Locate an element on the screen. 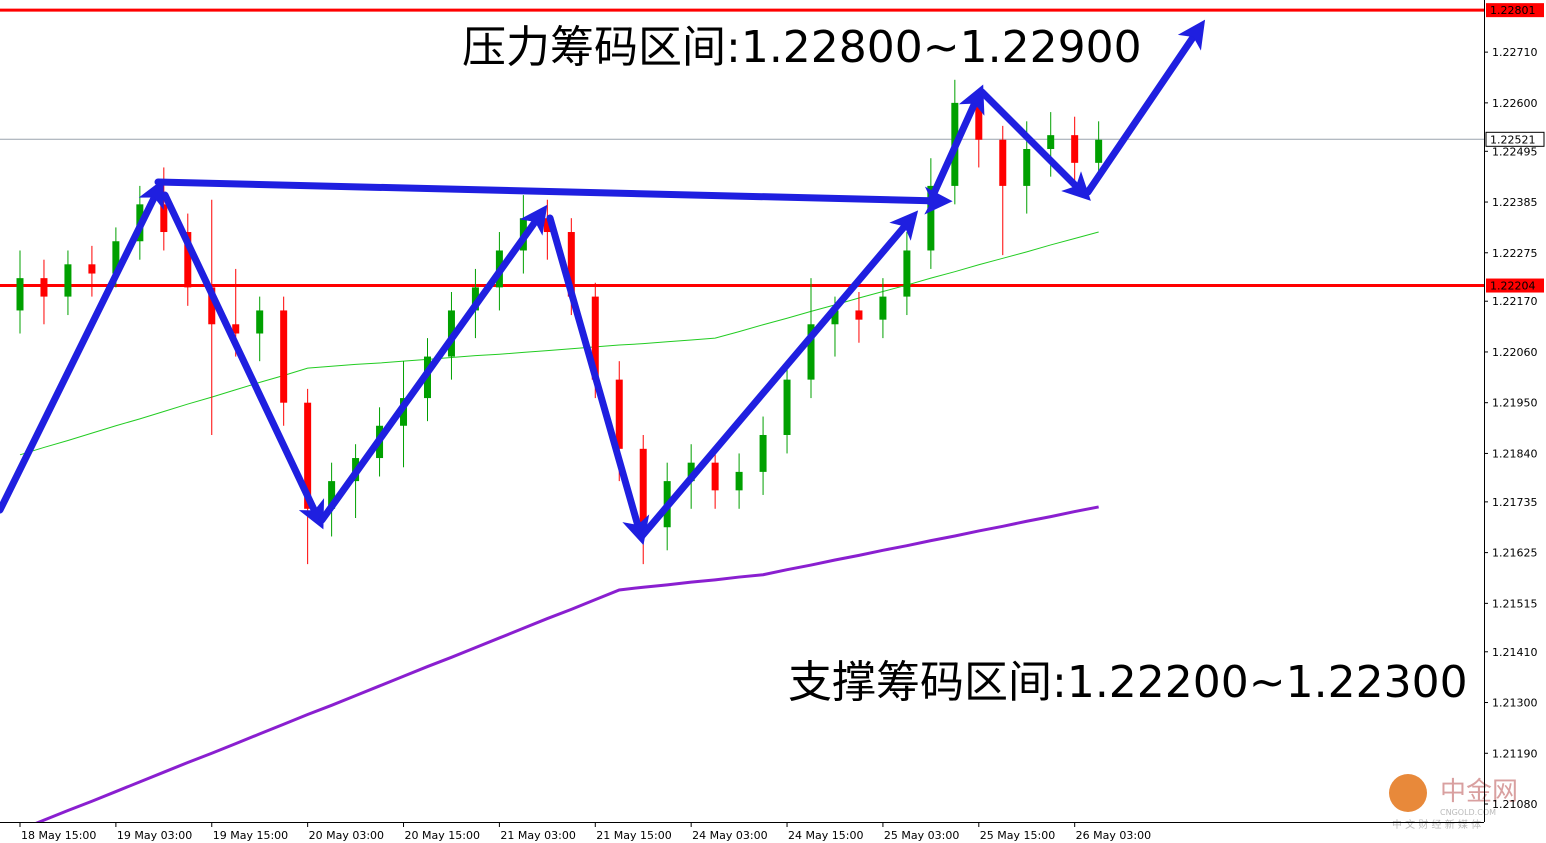 The height and width of the screenshot is (843, 1546). y-tick-label: 1.22170 is located at coordinates (1515, 301).